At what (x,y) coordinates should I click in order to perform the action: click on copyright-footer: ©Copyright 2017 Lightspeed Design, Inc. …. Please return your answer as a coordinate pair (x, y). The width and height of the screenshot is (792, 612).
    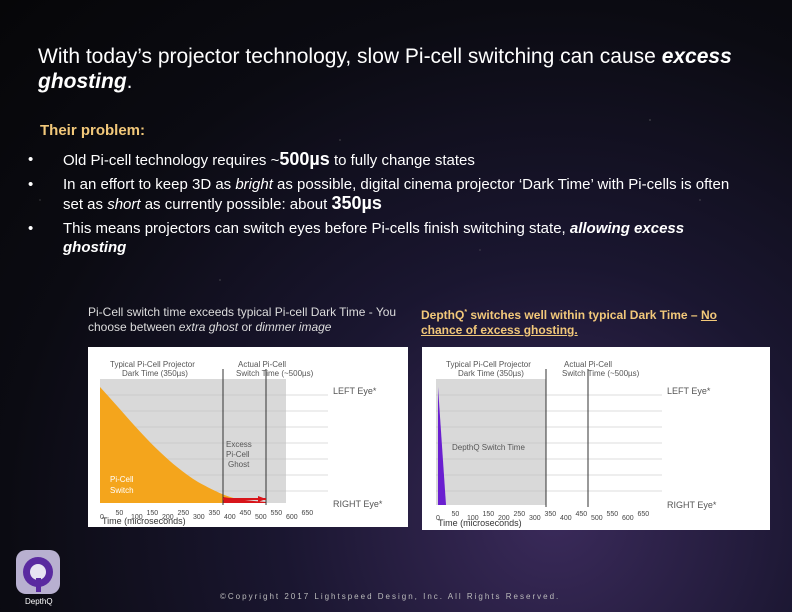
    Looking at the image, I should click on (390, 596).